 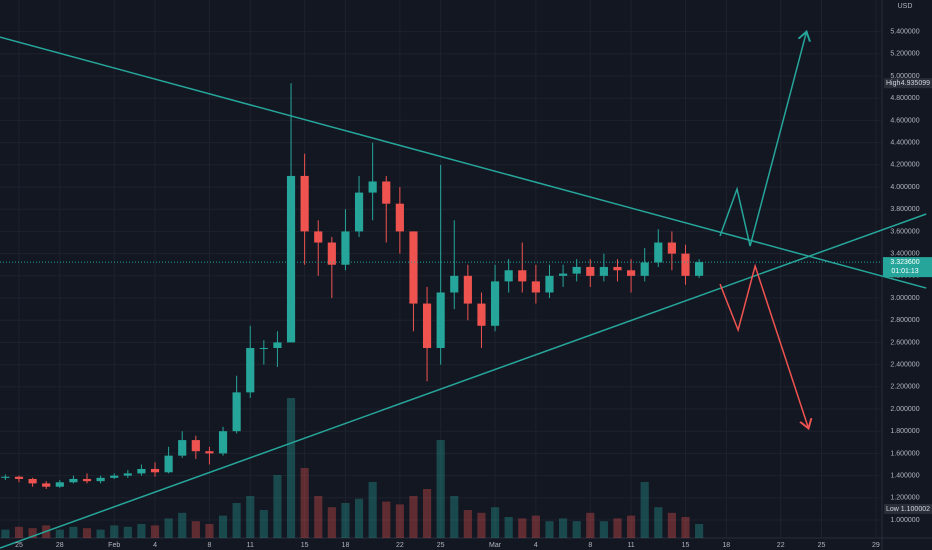 I want to click on last-price-box, so click(x=907, y=267).